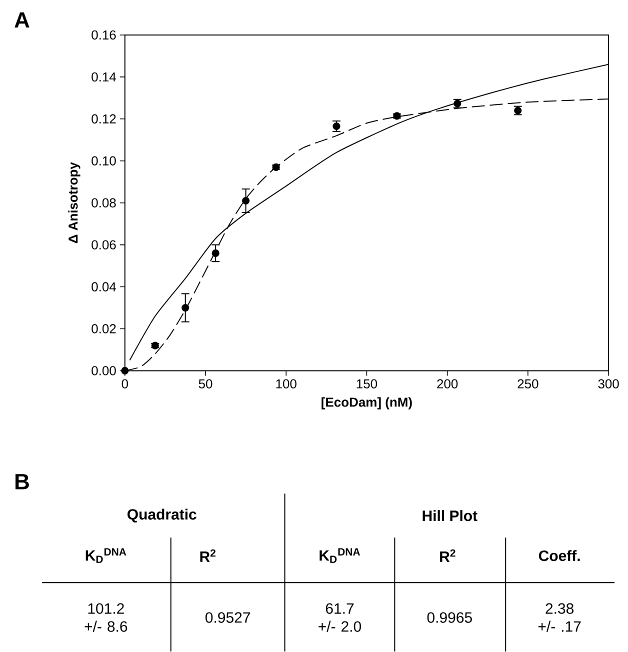 Image resolution: width=628 pixels, height=652 pixels. What do you see at coordinates (104, 329) in the screenshot?
I see `y-tick-label: 0.02` at bounding box center [104, 329].